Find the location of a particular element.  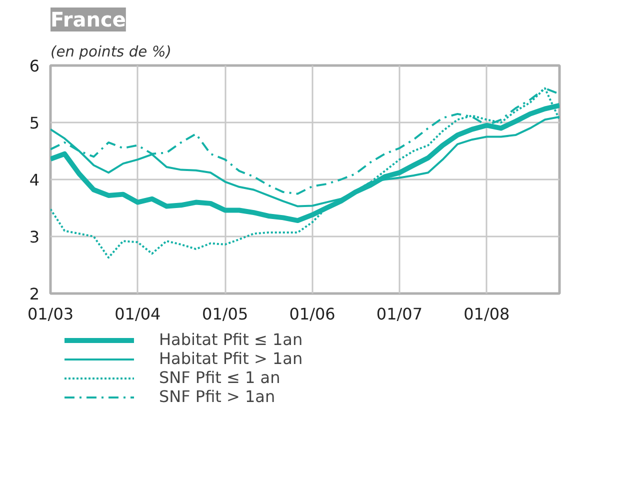

legend-label: SNF Pfit ≤ 1 an is located at coordinates (219, 377).